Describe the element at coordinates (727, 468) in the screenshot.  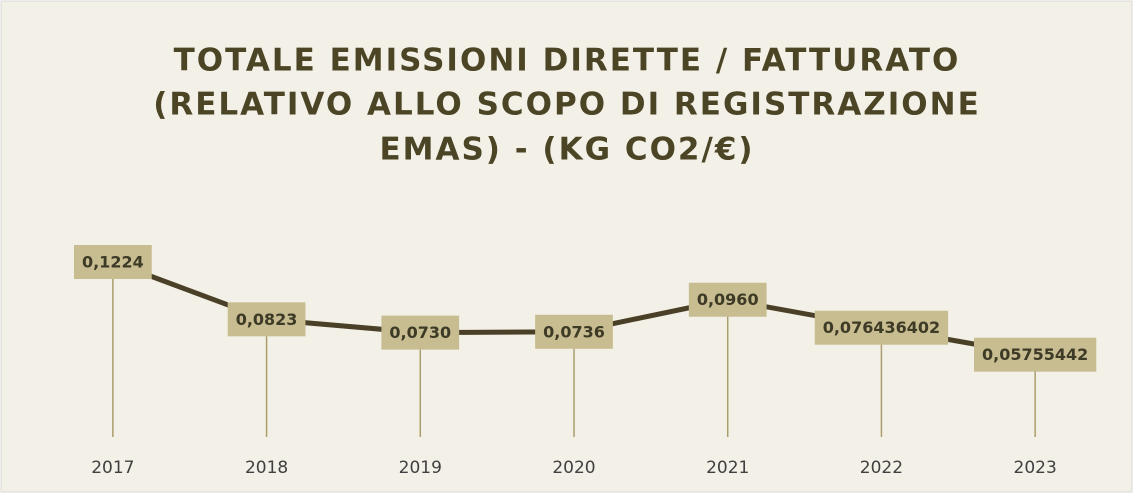
I see `x-tick-label: 2021` at that location.